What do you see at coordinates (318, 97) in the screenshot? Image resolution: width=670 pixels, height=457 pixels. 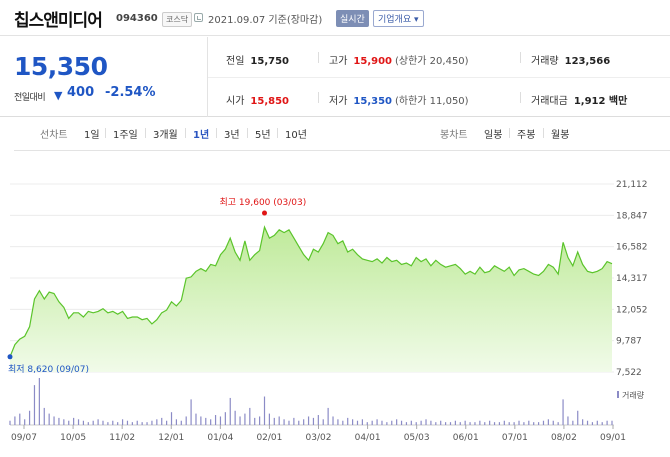 I see `cell-divider` at bounding box center [318, 97].